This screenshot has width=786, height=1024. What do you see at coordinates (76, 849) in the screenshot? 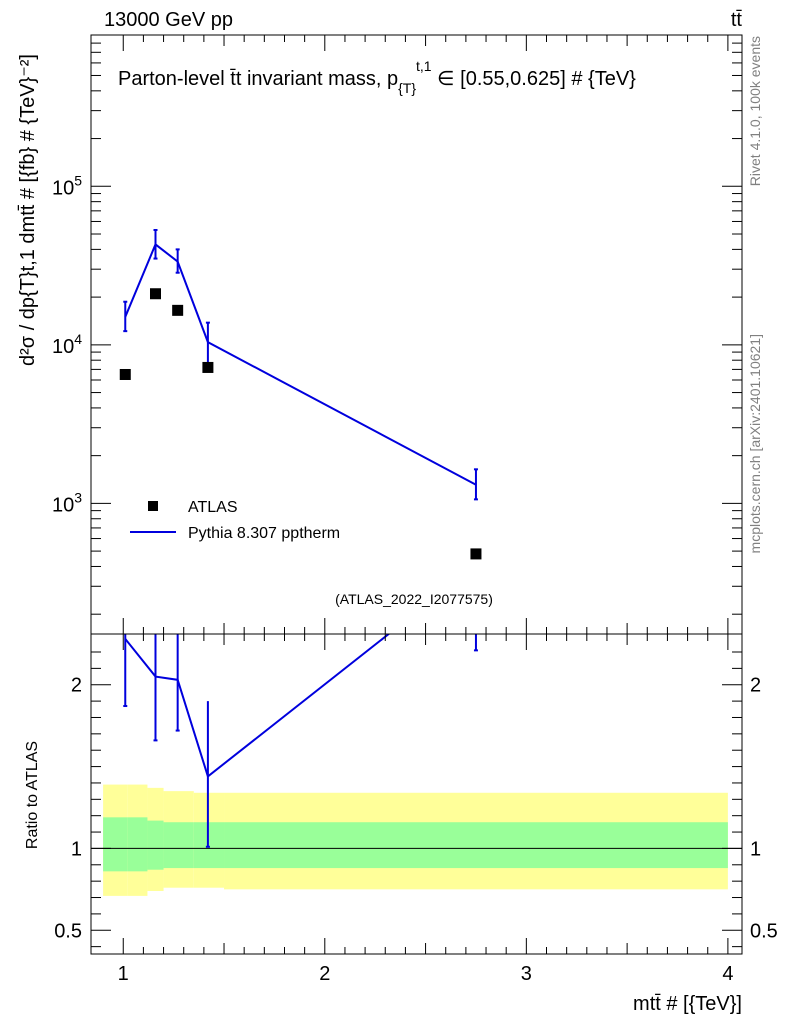
I see `ratio-ytick-label: 1` at bounding box center [76, 849].